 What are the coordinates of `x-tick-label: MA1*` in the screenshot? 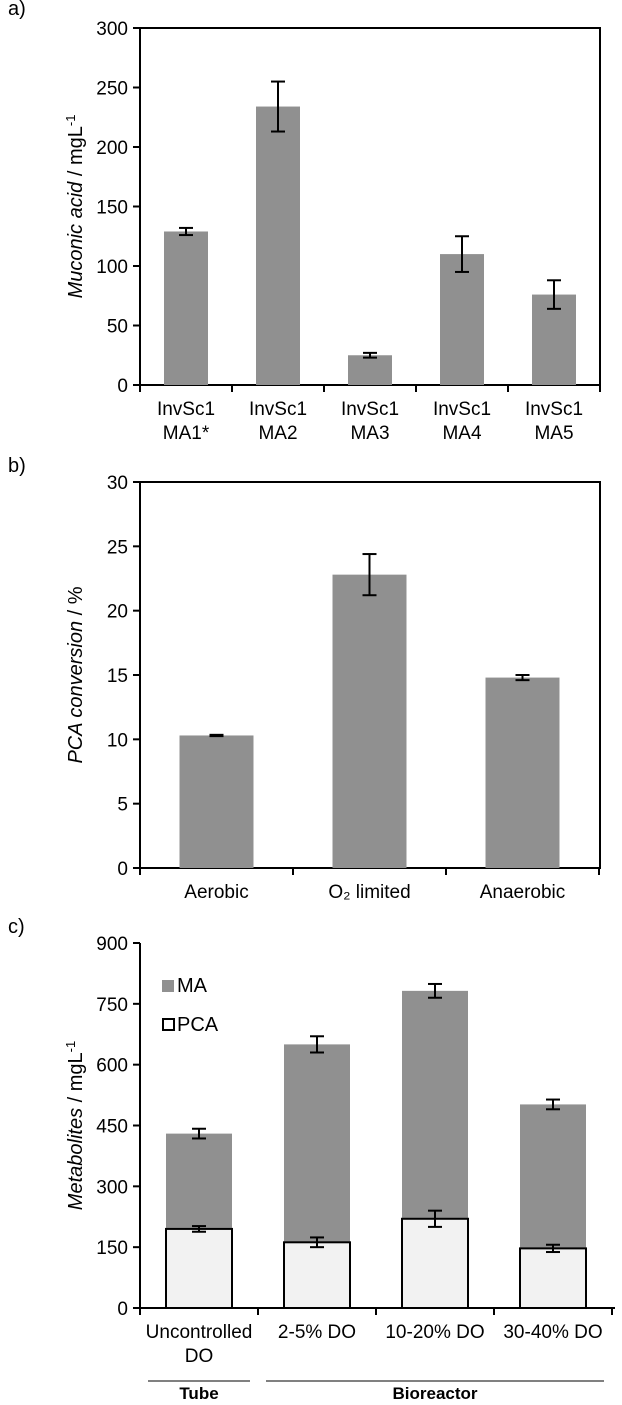 It's located at (186, 433).